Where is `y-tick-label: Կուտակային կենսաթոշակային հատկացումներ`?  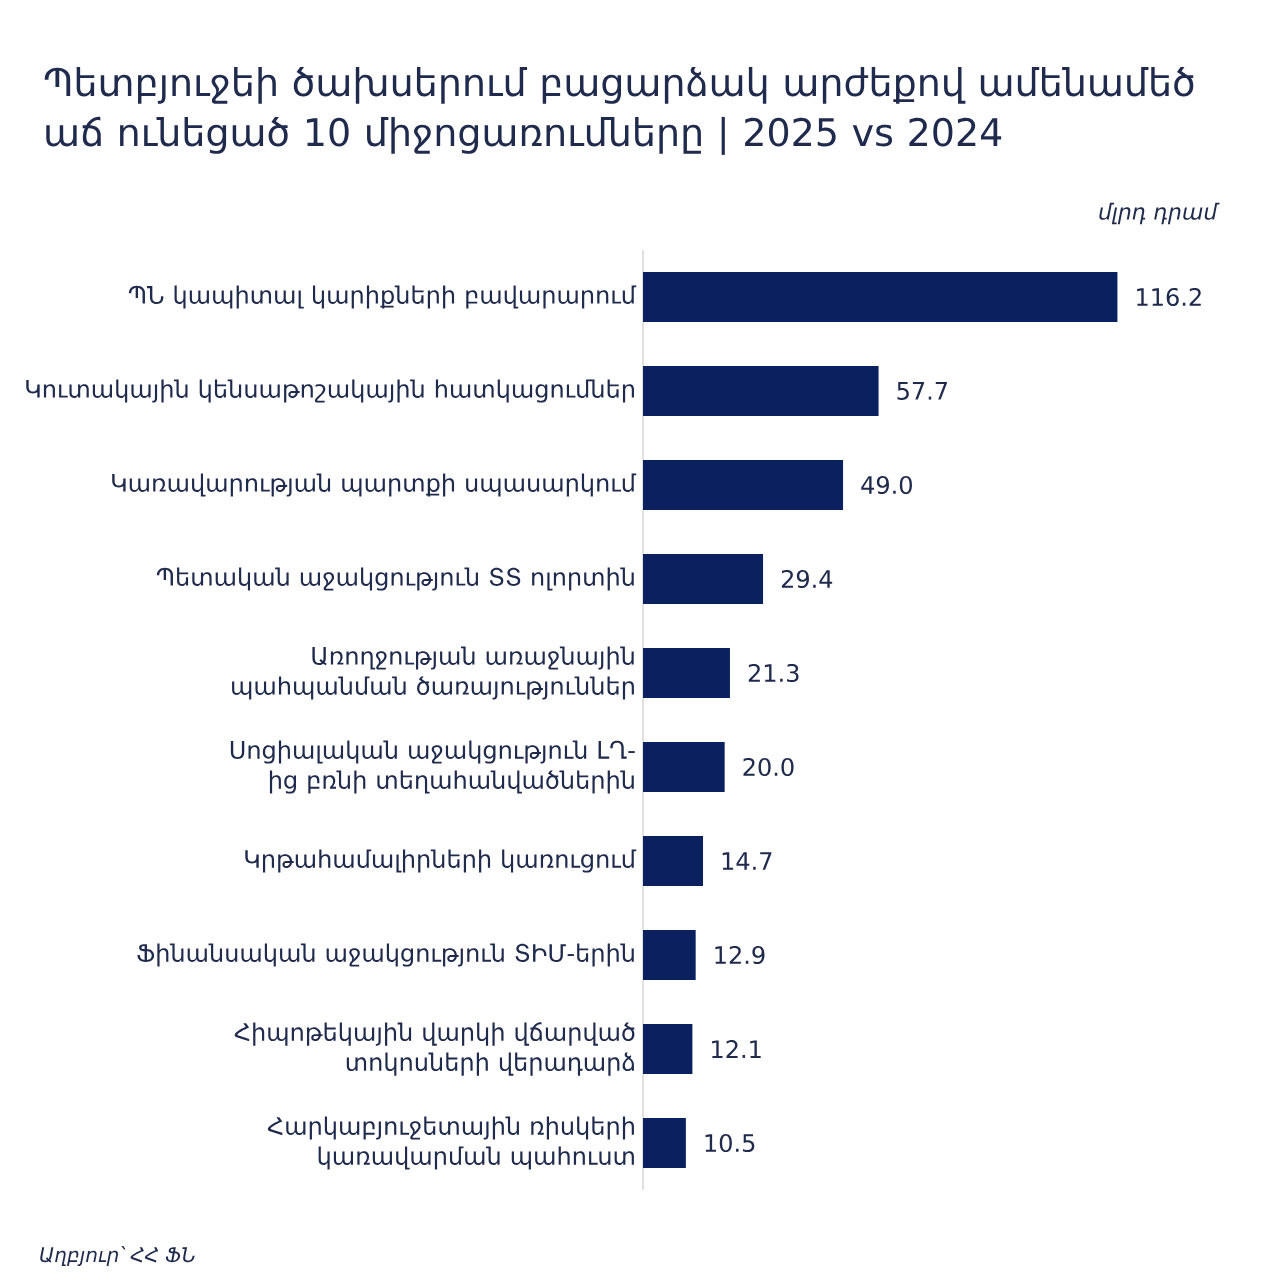 y-tick-label: Կուտակային կենսաթոշակային հատկացումներ is located at coordinates (330, 391).